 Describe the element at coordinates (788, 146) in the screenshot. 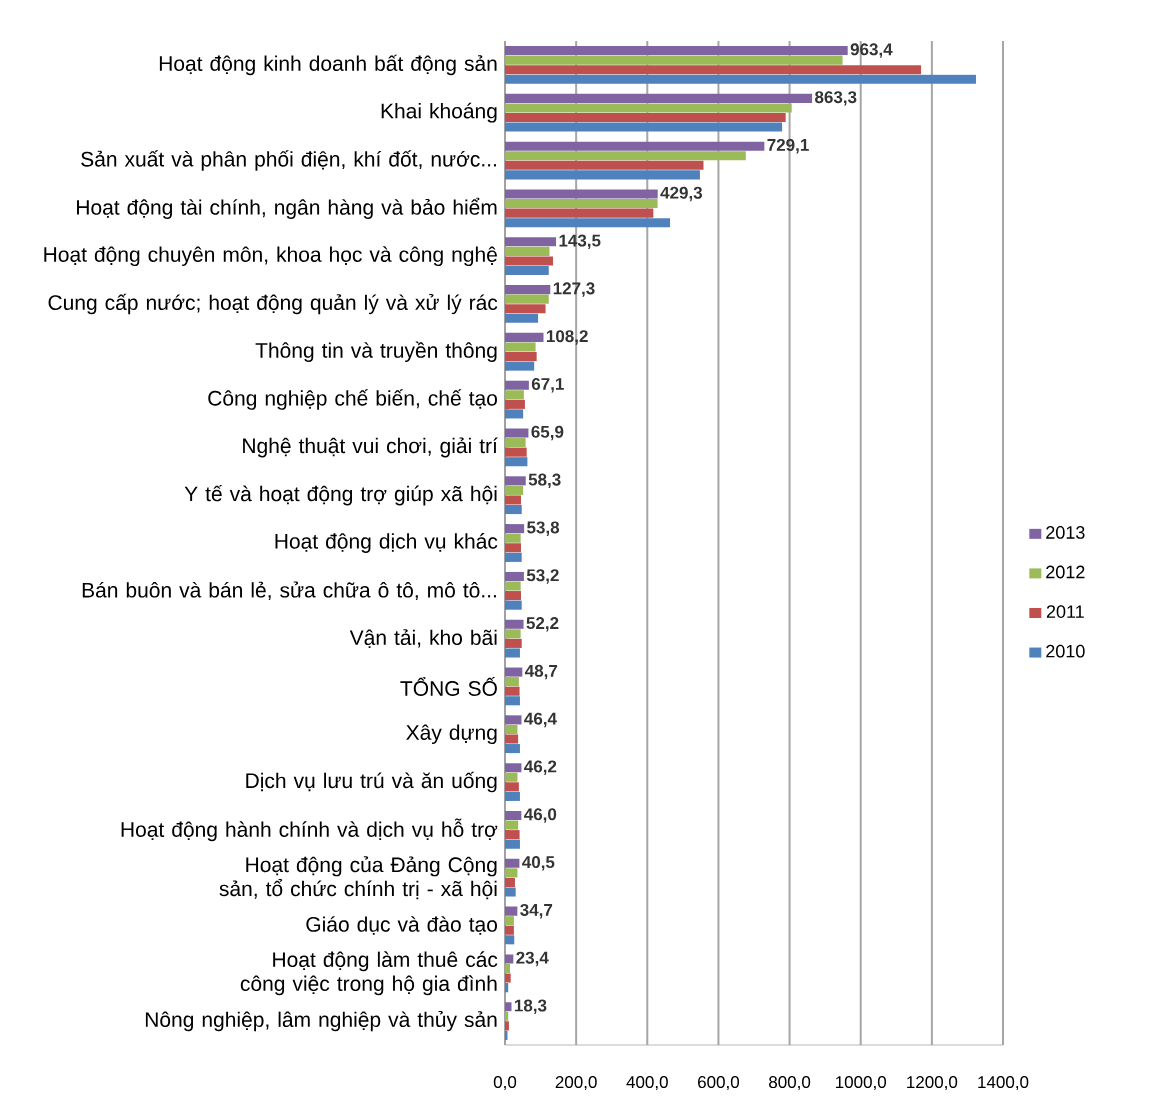

I see `data-label: 729,1` at that location.